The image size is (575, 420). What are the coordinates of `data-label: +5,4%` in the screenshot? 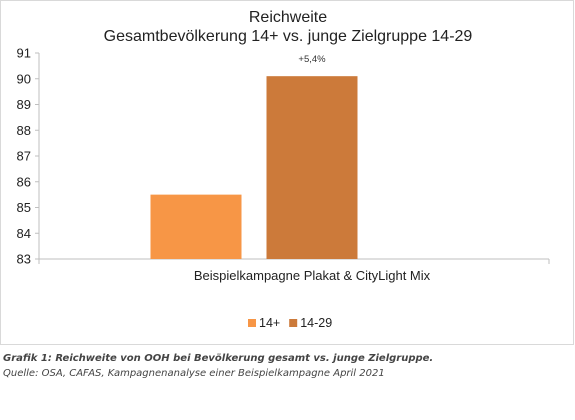 It's located at (312, 59).